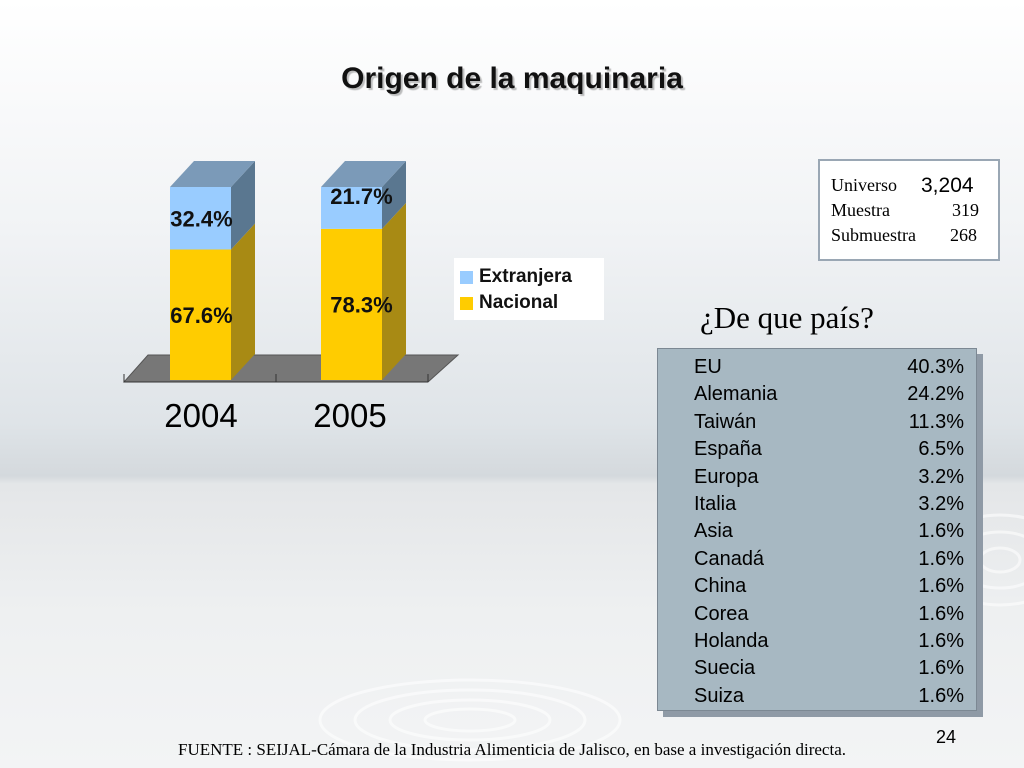 Image resolution: width=1024 pixels, height=768 pixels. What do you see at coordinates (965, 210) in the screenshot?
I see `stat-value: 319` at bounding box center [965, 210].